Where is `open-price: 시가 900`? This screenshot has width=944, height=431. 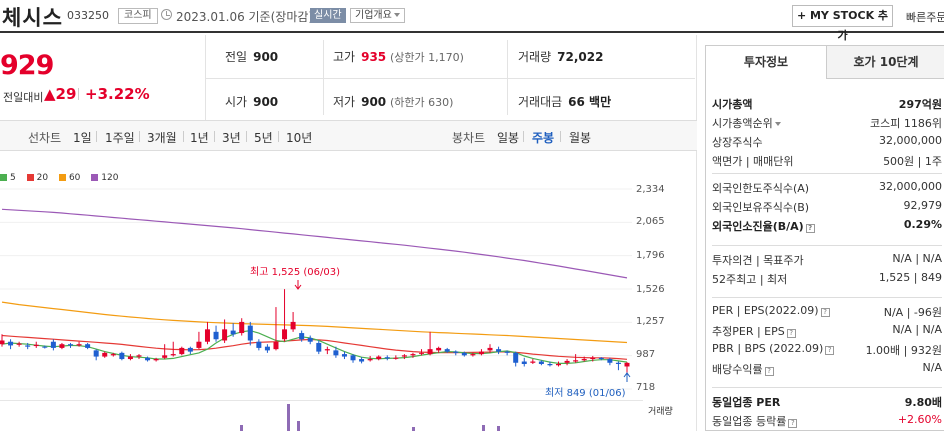 open-price: 시가 900 is located at coordinates (251, 101).